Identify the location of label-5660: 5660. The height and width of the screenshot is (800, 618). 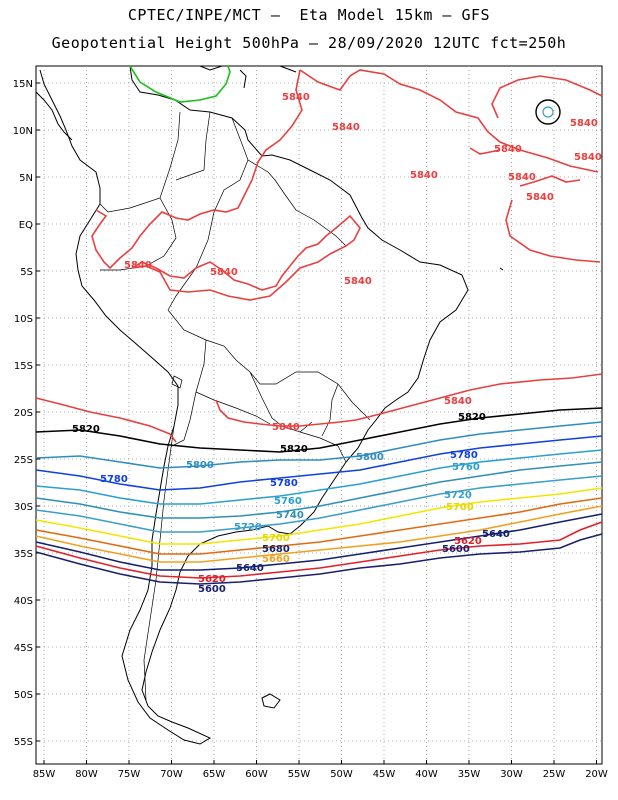
(276, 559).